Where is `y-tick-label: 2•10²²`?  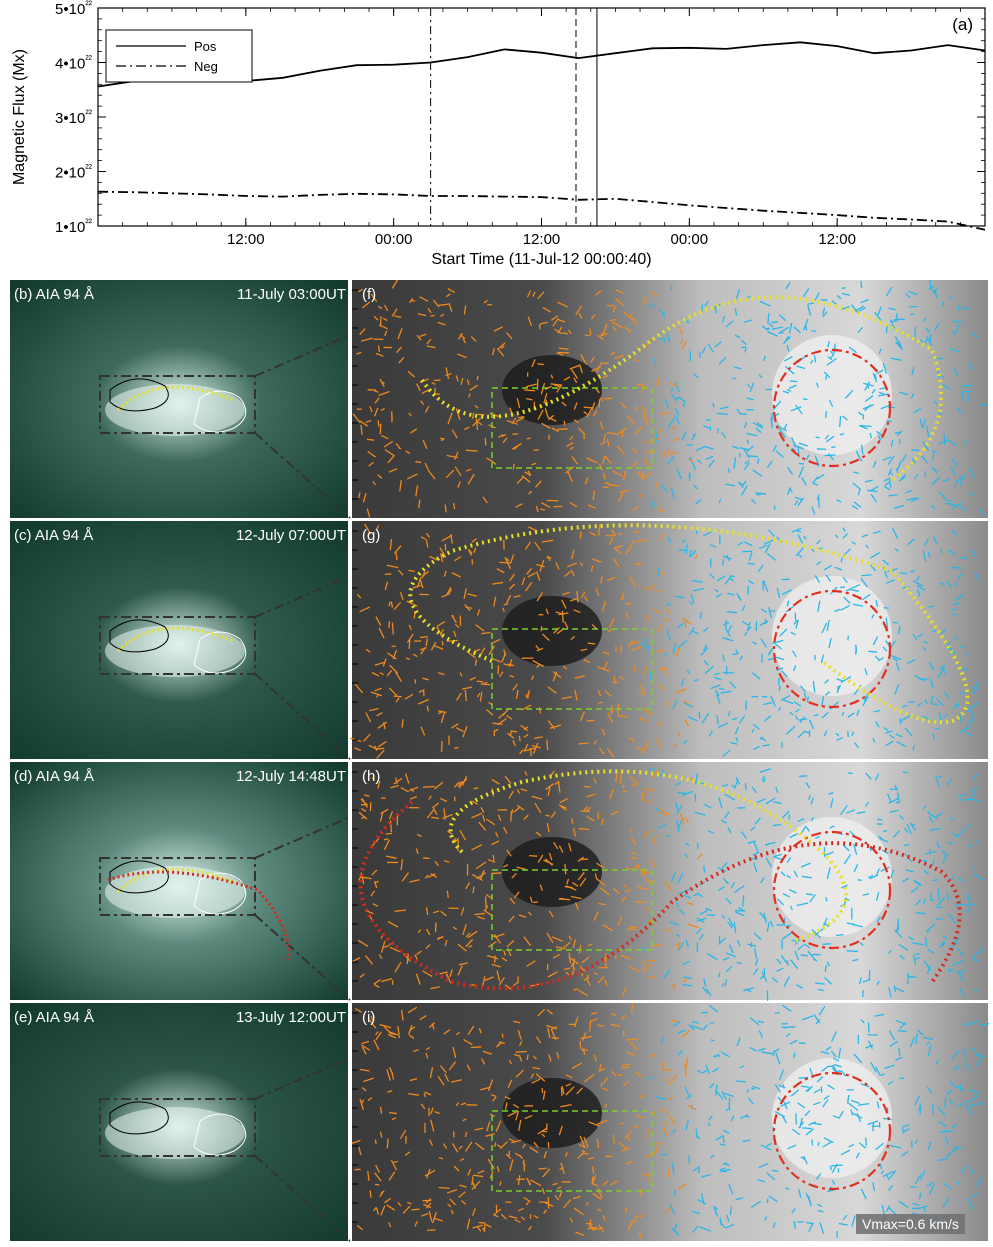
y-tick-label: 2•10²² is located at coordinates (74, 173).